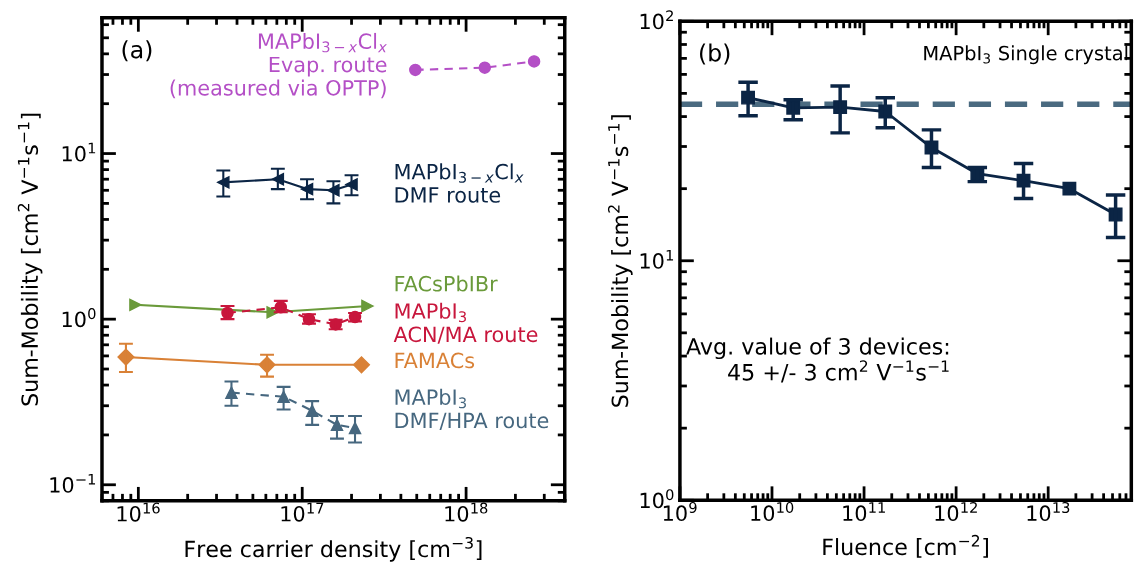  Describe the element at coordinates (302, 512) in the screenshot. I see `x-tick-label: 10$^{17}$` at that location.